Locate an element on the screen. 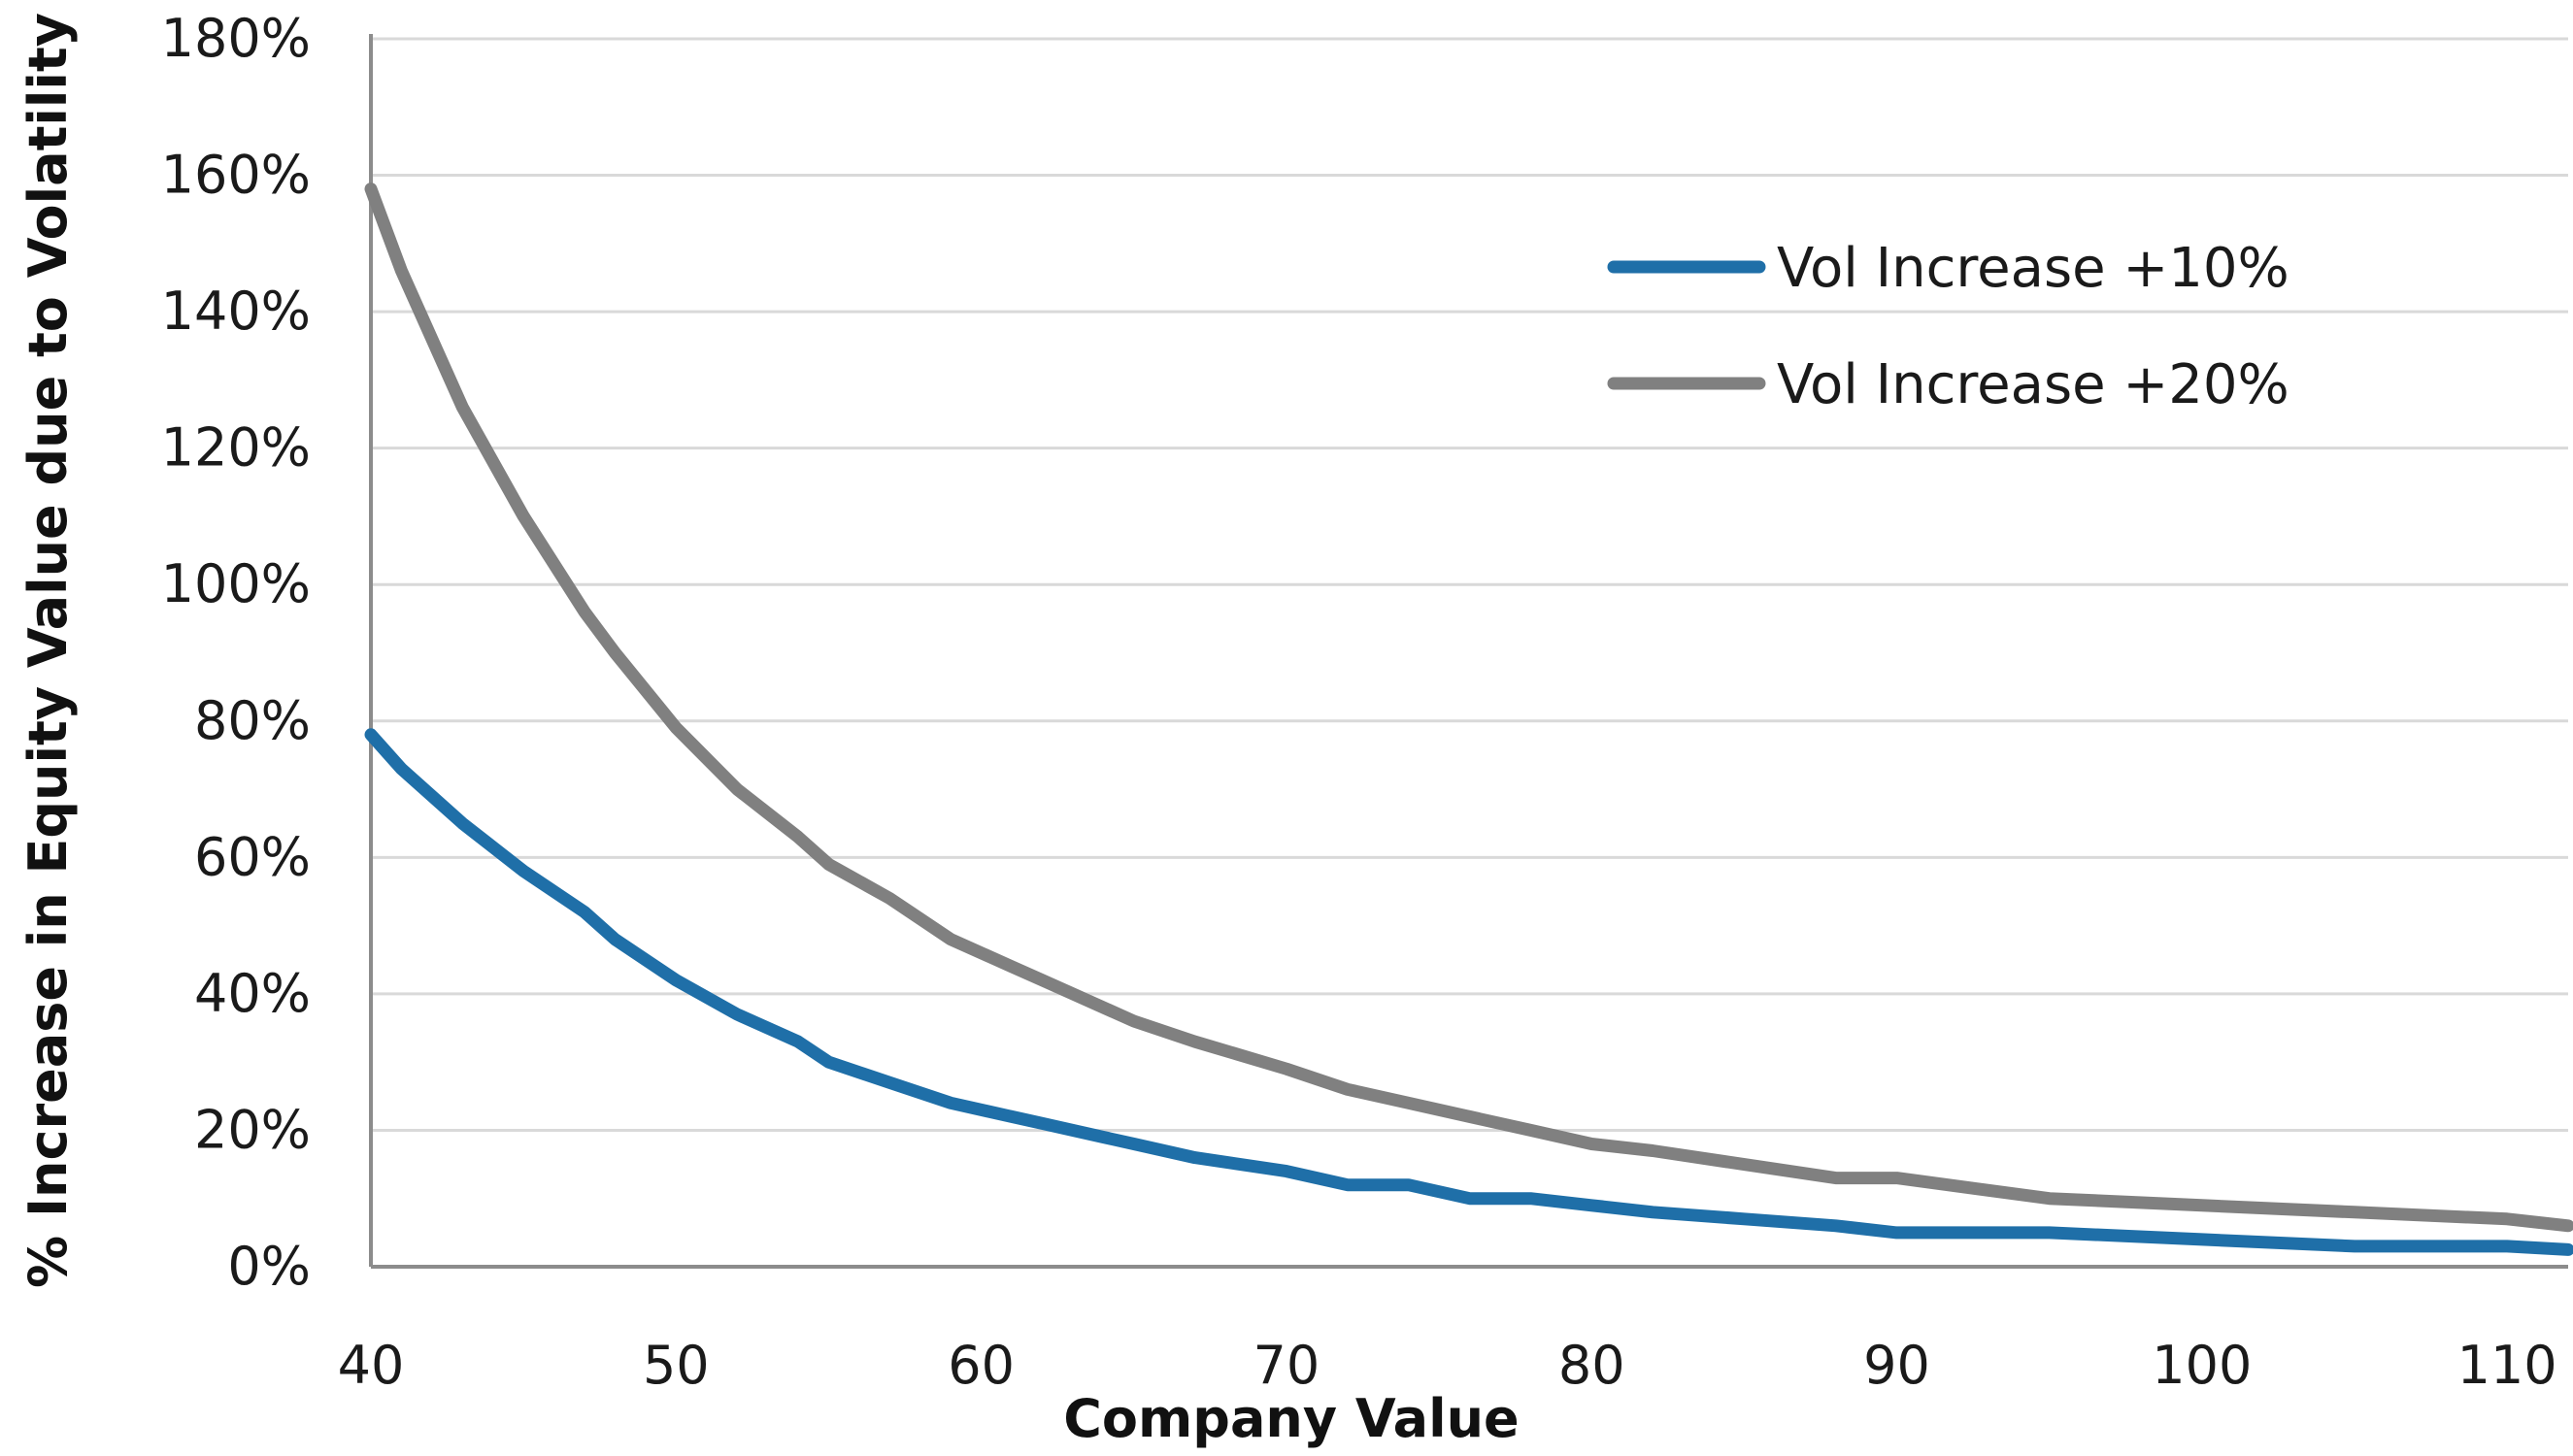  y-tick-label: 60% is located at coordinates (252, 856).